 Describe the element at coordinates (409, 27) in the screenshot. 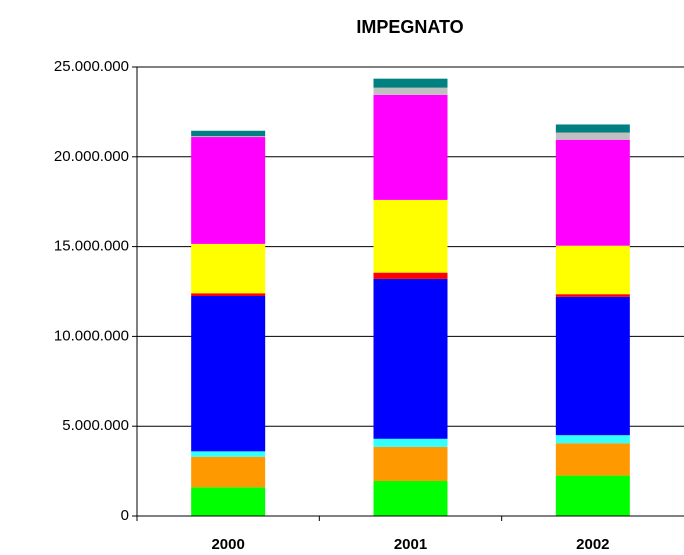

I see `chart-title: IMPEGNATO` at that location.